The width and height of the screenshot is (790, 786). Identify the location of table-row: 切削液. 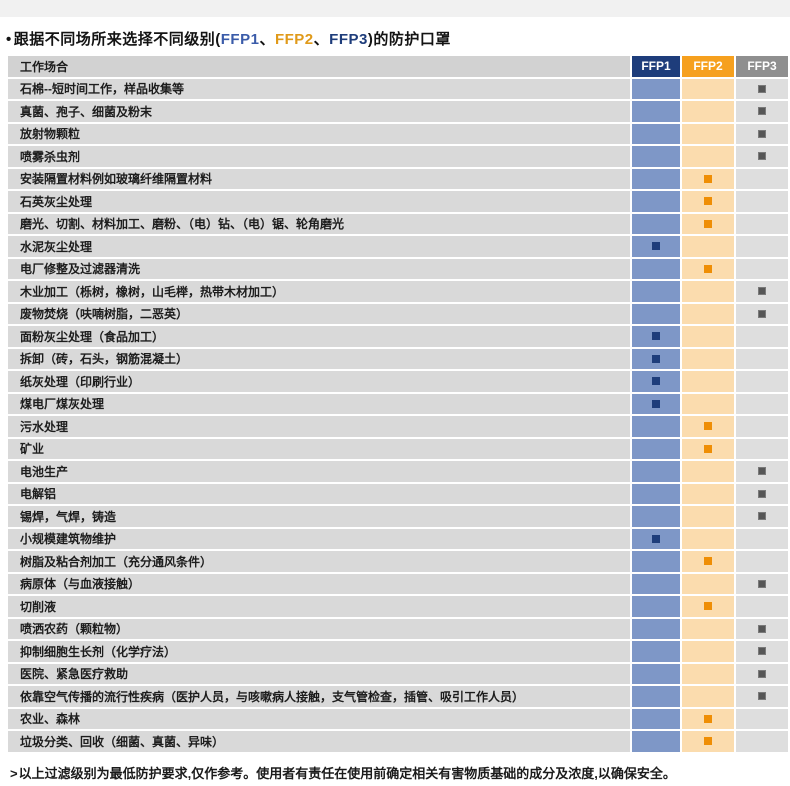
(398, 607).